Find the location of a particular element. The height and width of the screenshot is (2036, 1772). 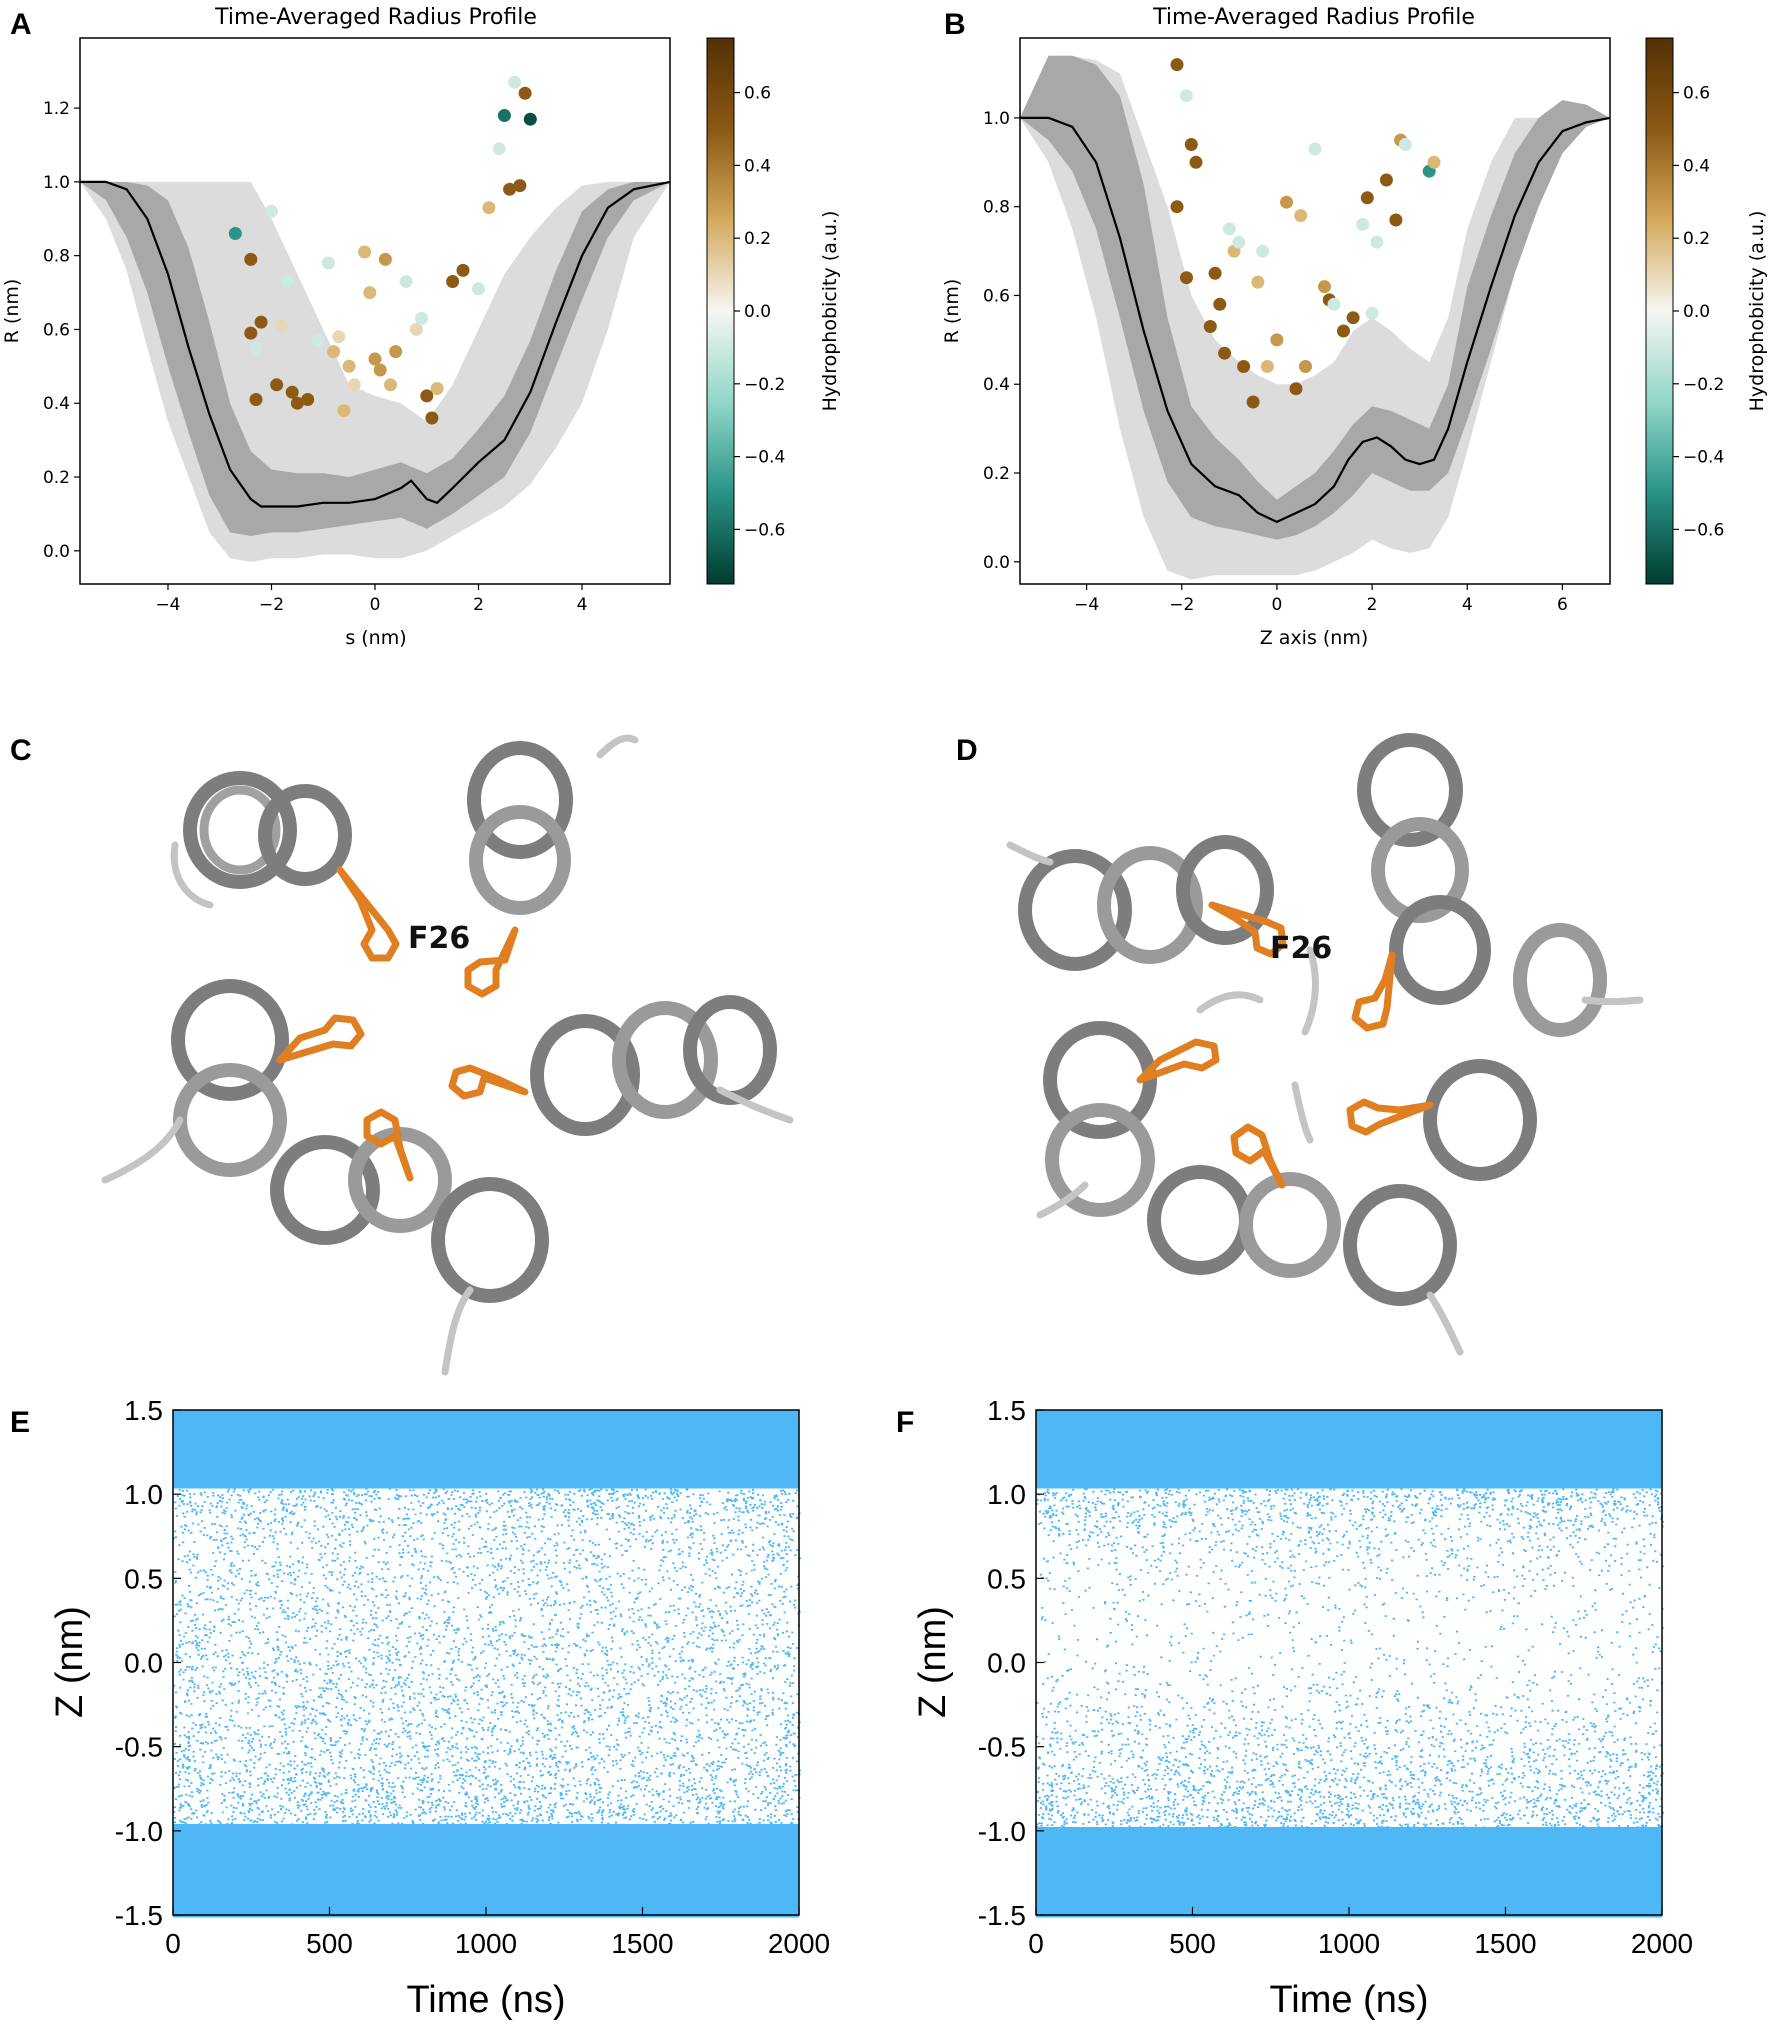

chart-title: Time-Averaged Radius Profile is located at coordinates (1313, 17).